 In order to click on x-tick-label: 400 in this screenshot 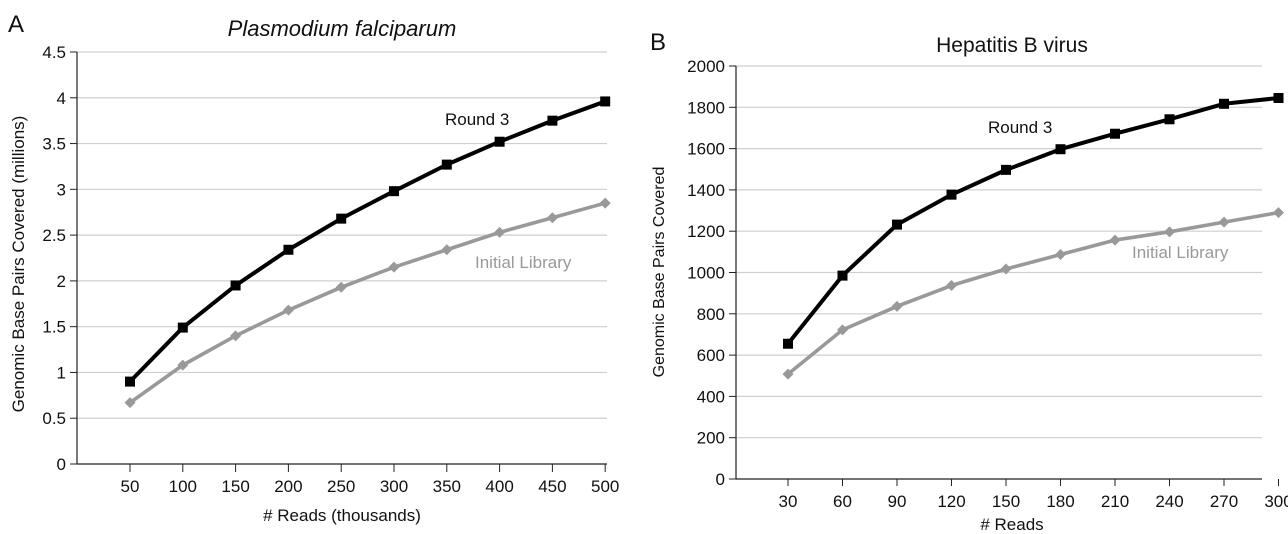, I will do `click(499, 486)`.